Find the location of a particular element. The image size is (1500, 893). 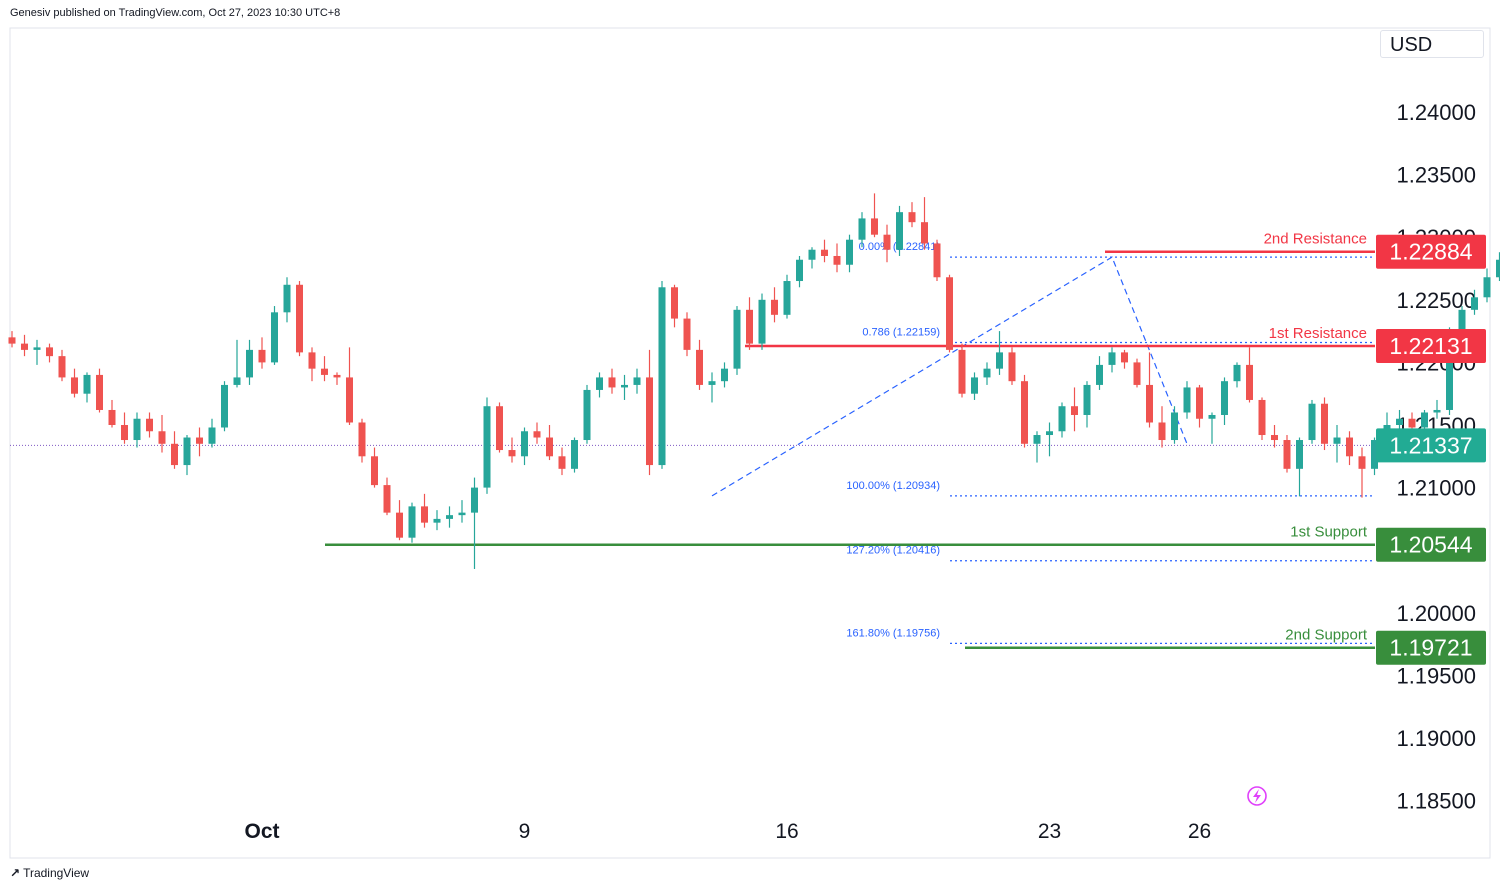

current-price-badge: 1.21337 is located at coordinates (1431, 445).